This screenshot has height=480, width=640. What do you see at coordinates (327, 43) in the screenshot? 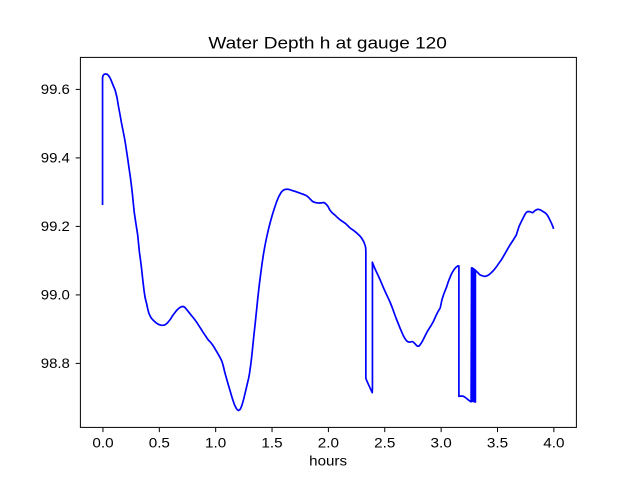
I see `svg-text: Water Depth h at gauge 120` at bounding box center [327, 43].